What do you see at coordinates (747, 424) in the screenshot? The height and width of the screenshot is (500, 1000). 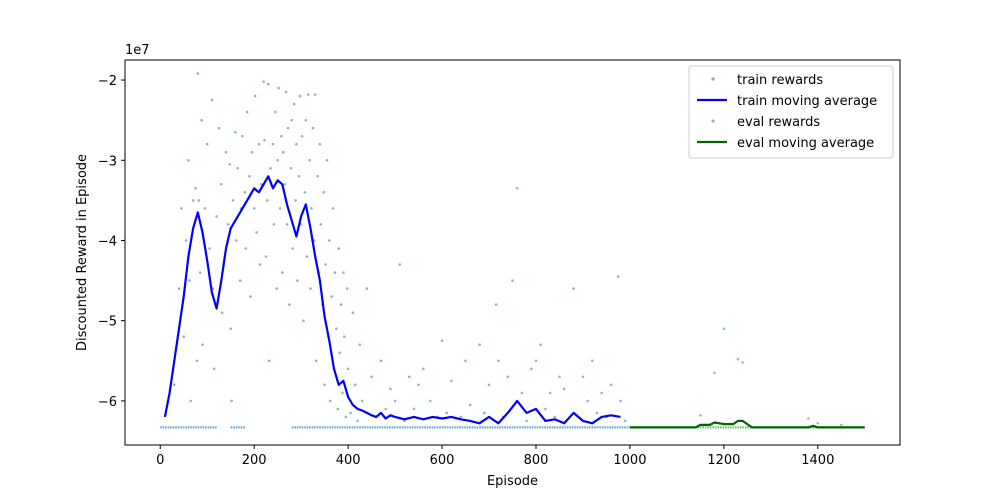 I see `eval-moving-average-line` at bounding box center [747, 424].